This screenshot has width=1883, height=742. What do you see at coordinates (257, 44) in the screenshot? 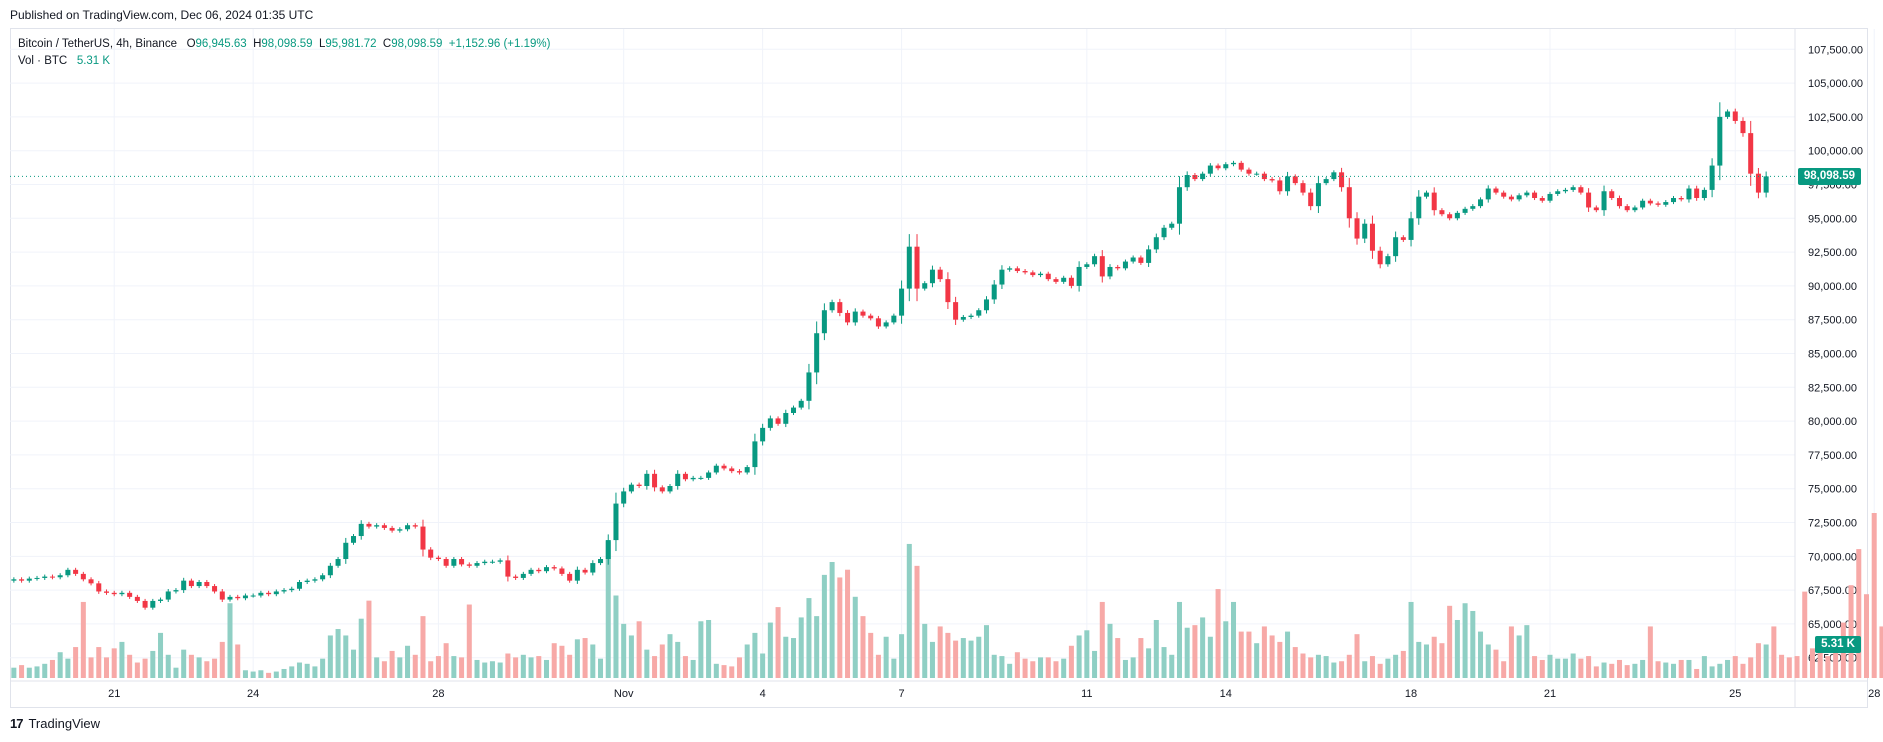
I see `high-label: H` at bounding box center [257, 44].